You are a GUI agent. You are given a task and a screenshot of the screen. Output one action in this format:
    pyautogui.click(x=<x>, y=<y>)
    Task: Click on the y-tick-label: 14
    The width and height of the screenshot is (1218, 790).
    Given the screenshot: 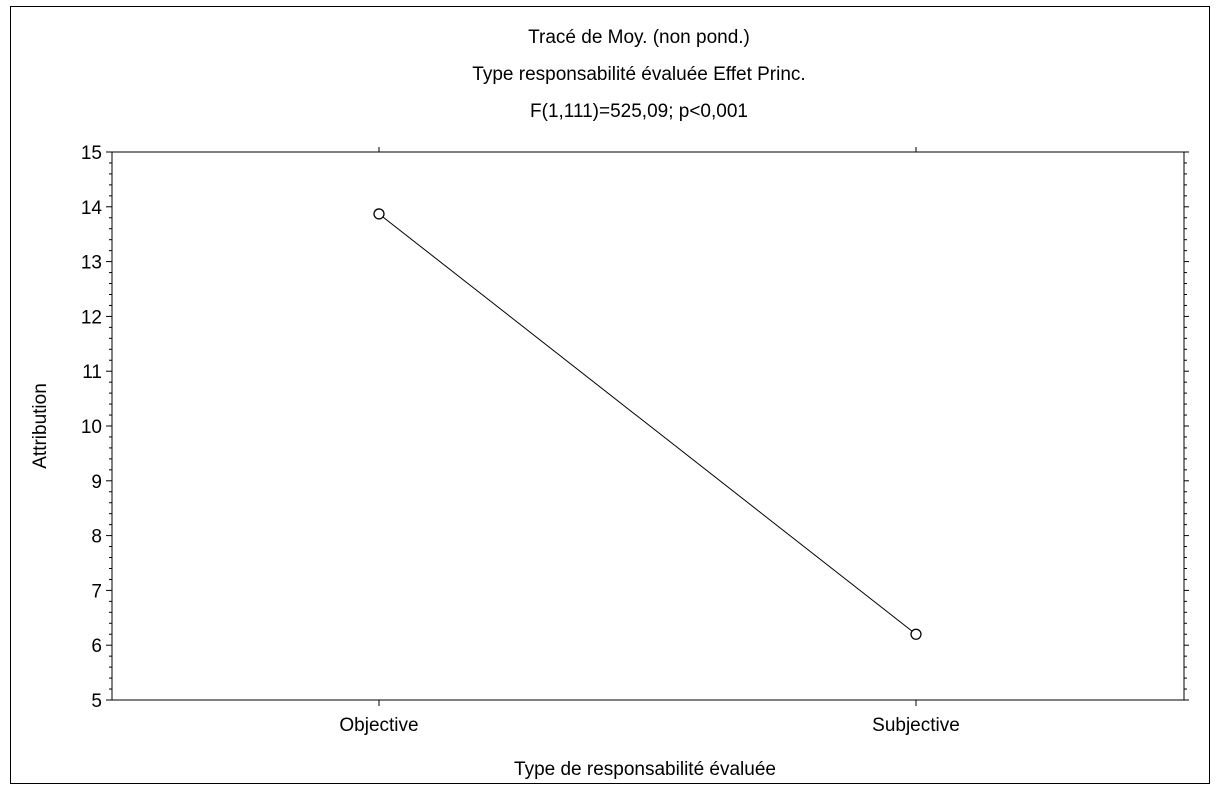 What is the action you would take?
    pyautogui.click(x=92, y=208)
    